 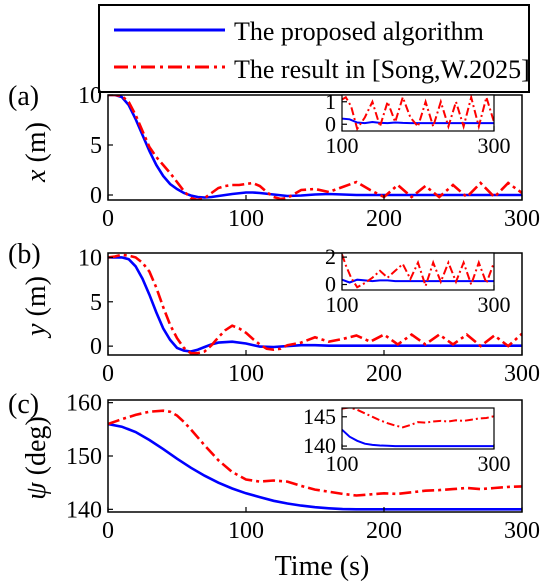 I want to click on legend-label-proposed: The proposed algorithm, so click(x=359, y=31).